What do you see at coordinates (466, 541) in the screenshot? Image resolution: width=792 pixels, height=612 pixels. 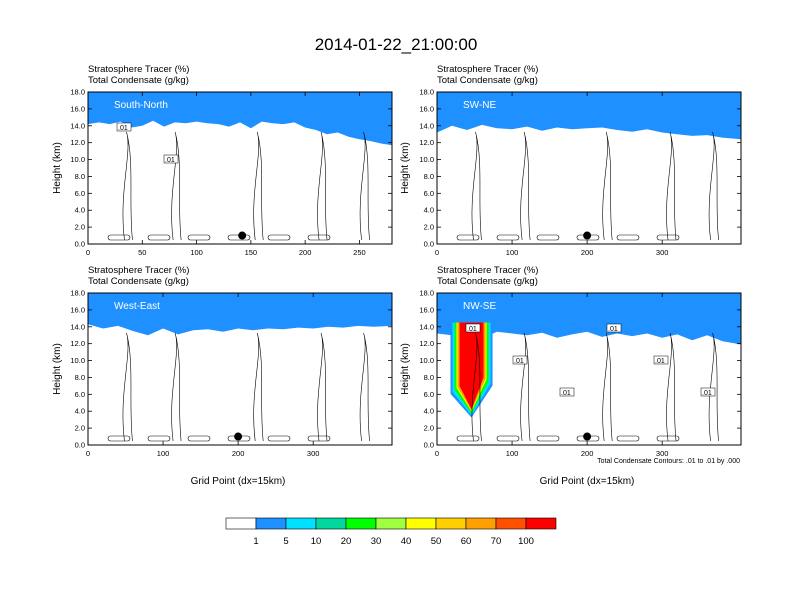 I see `colorbar-label: 60` at bounding box center [466, 541].